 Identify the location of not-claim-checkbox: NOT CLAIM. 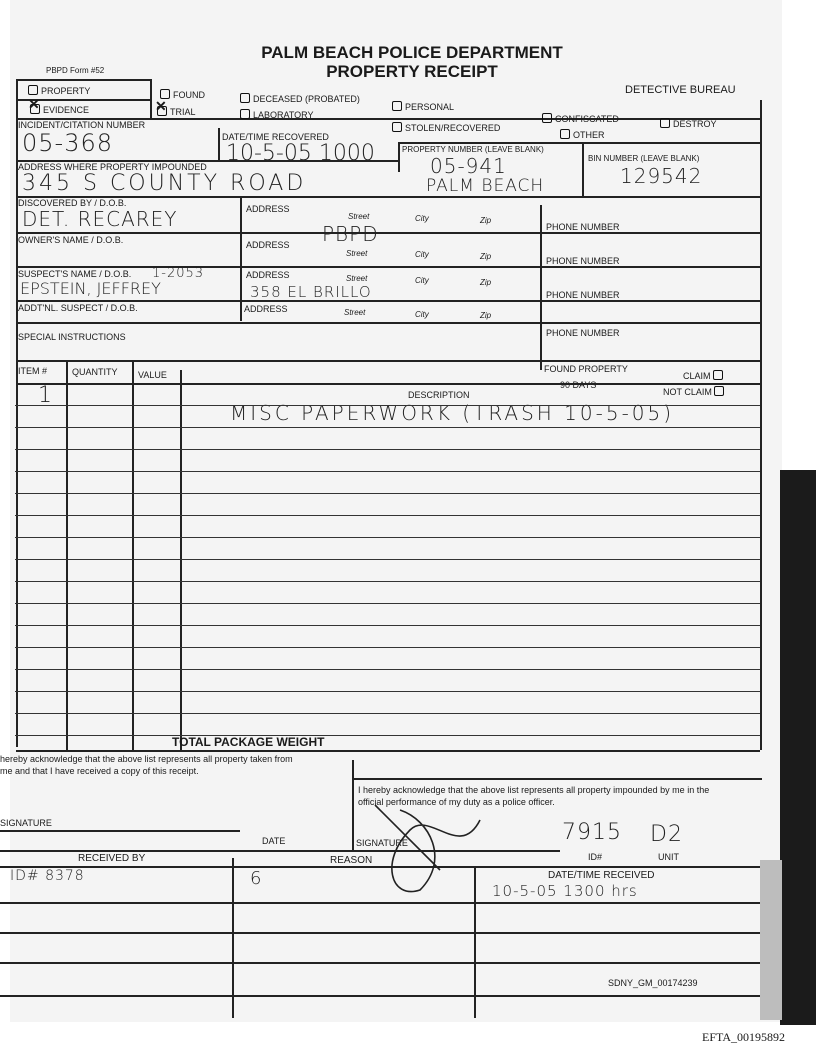
(695, 391).